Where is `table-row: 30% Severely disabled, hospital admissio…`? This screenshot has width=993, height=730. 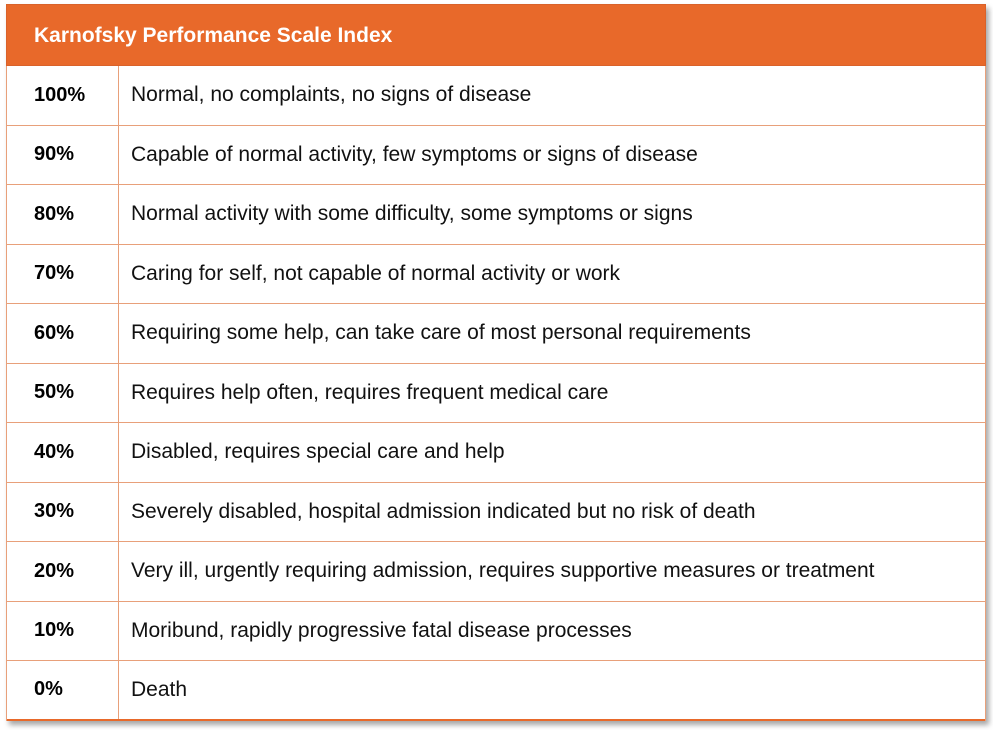 table-row: 30% Severely disabled, hospital admissio… is located at coordinates (496, 512).